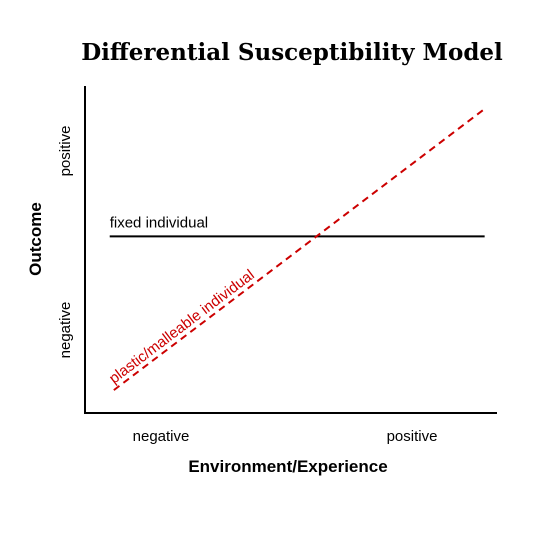  What do you see at coordinates (287, 466) in the screenshot?
I see `x-axis-label: Environment/Experience` at bounding box center [287, 466].